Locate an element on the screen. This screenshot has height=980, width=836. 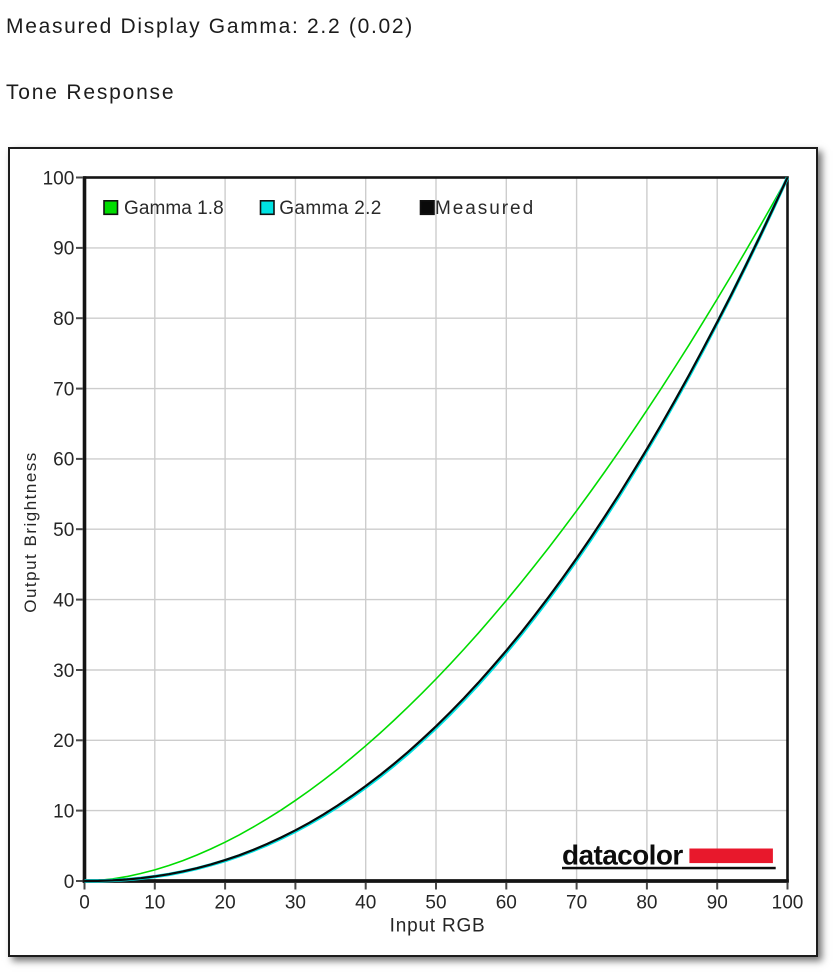
svg-text: Output Brightness is located at coordinates (30, 532).